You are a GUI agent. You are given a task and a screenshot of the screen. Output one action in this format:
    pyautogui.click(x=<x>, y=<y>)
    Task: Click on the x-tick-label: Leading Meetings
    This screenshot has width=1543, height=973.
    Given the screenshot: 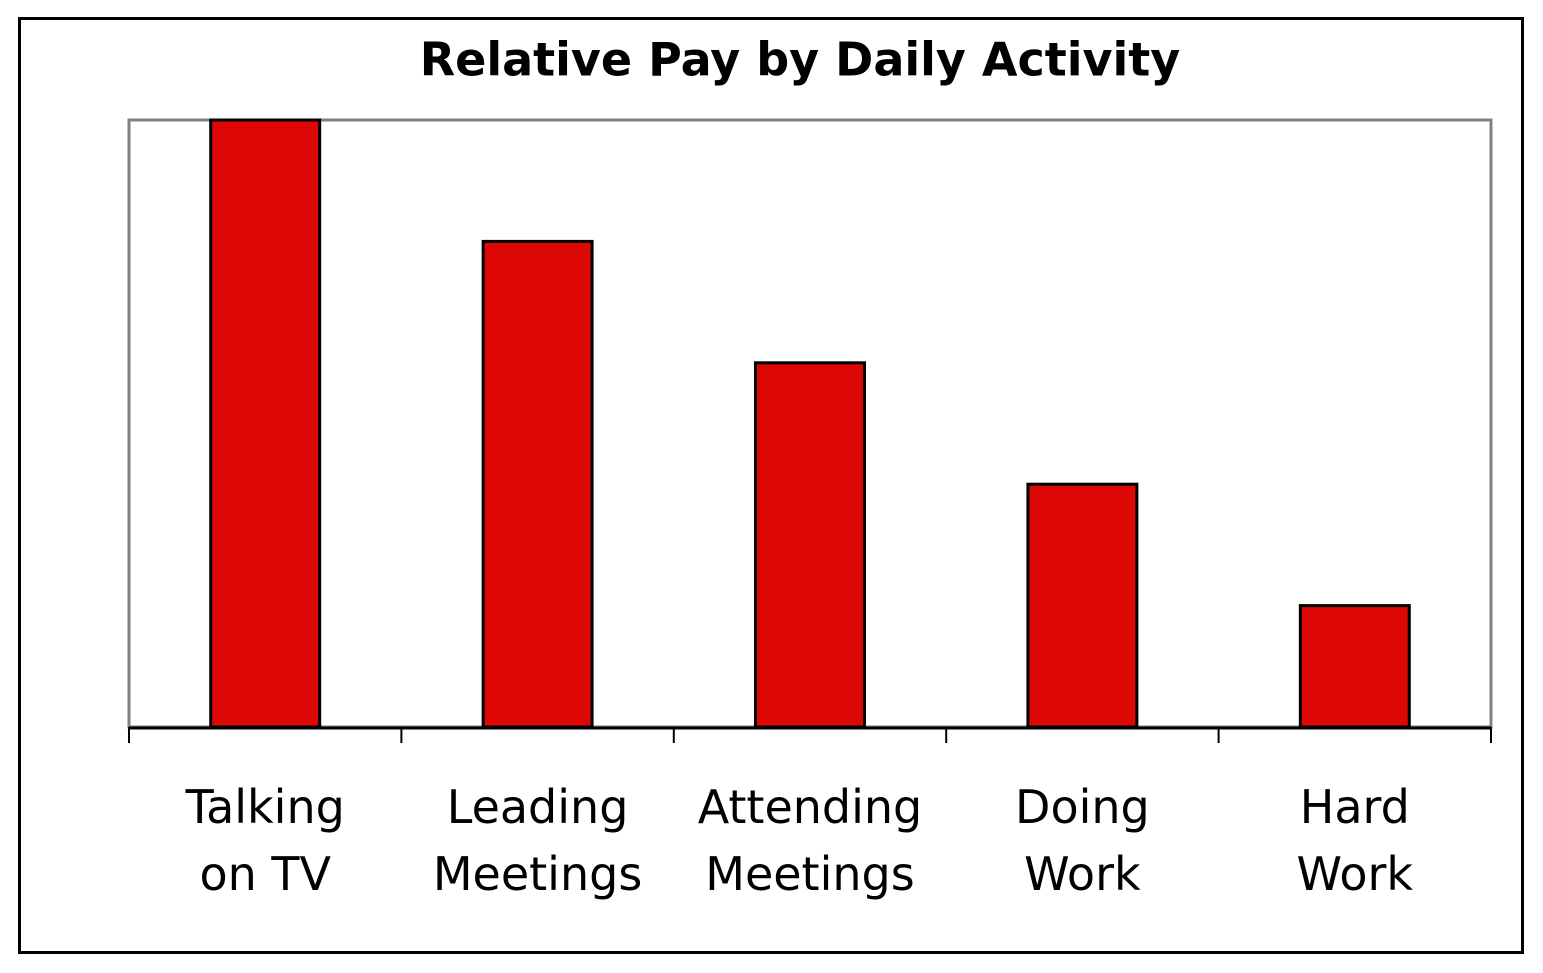 What is the action you would take?
    pyautogui.click(x=537, y=840)
    